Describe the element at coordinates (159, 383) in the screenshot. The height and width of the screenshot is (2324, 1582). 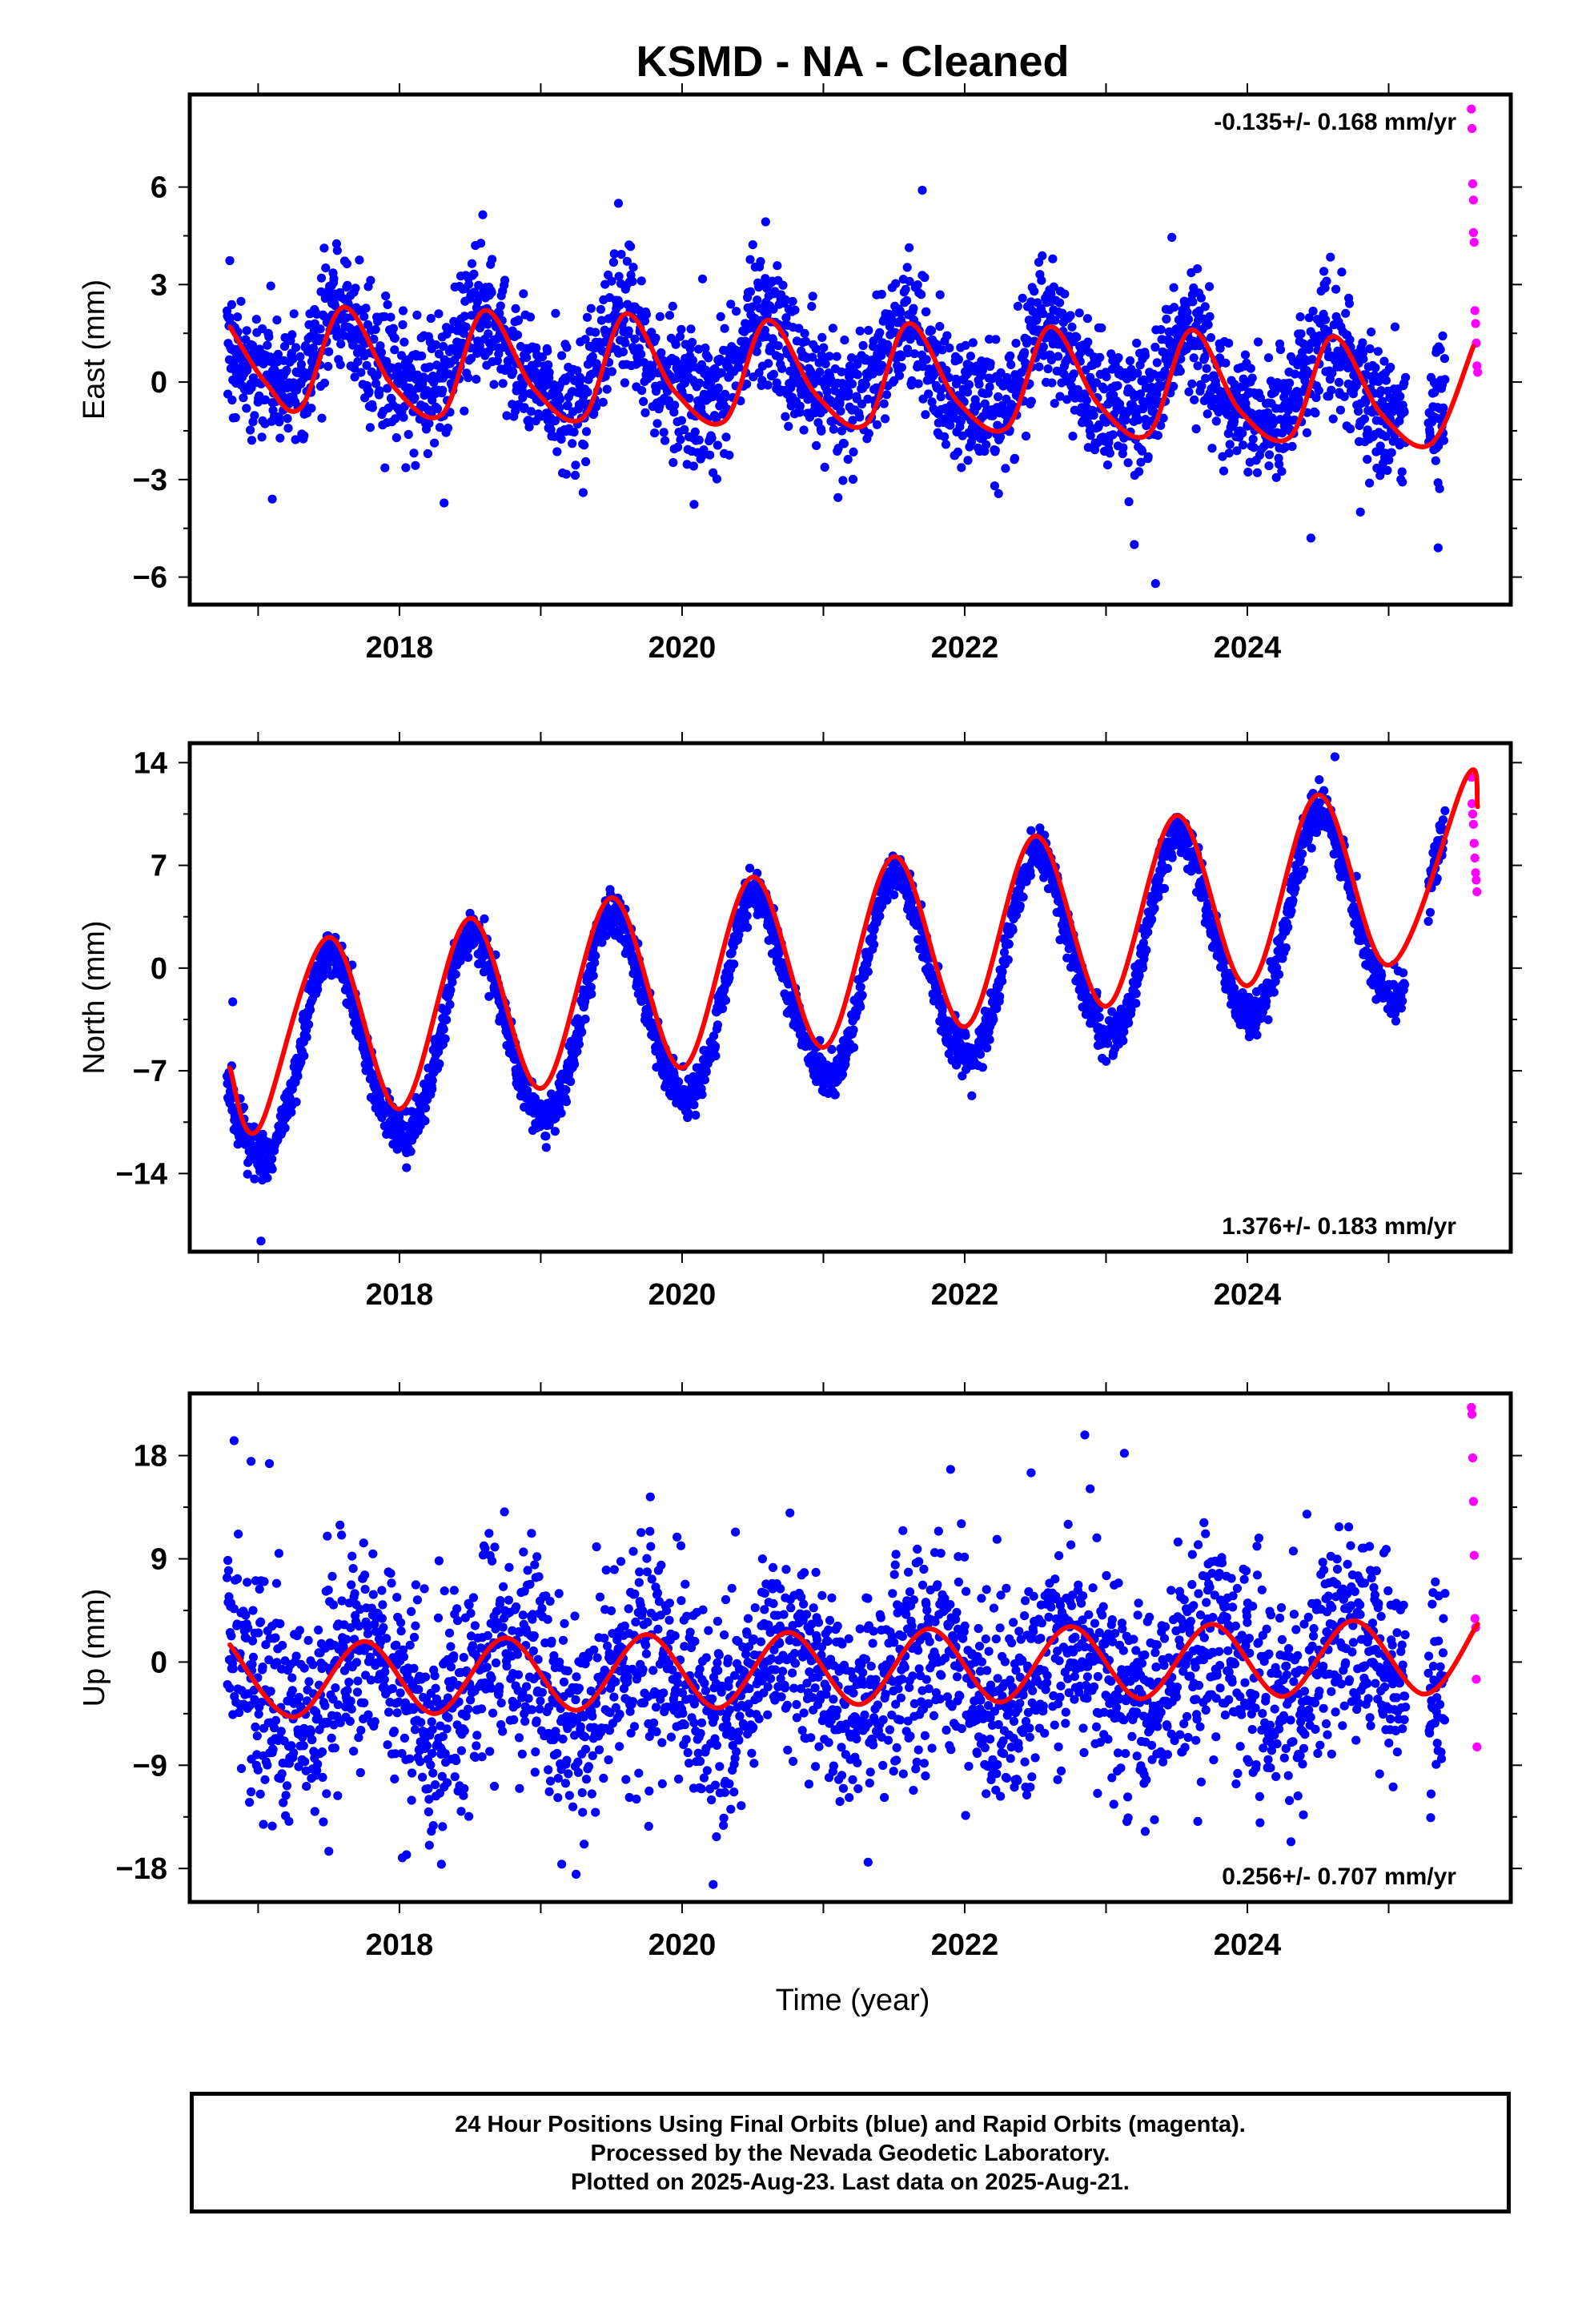
I see `y-tick-label: 0` at that location.